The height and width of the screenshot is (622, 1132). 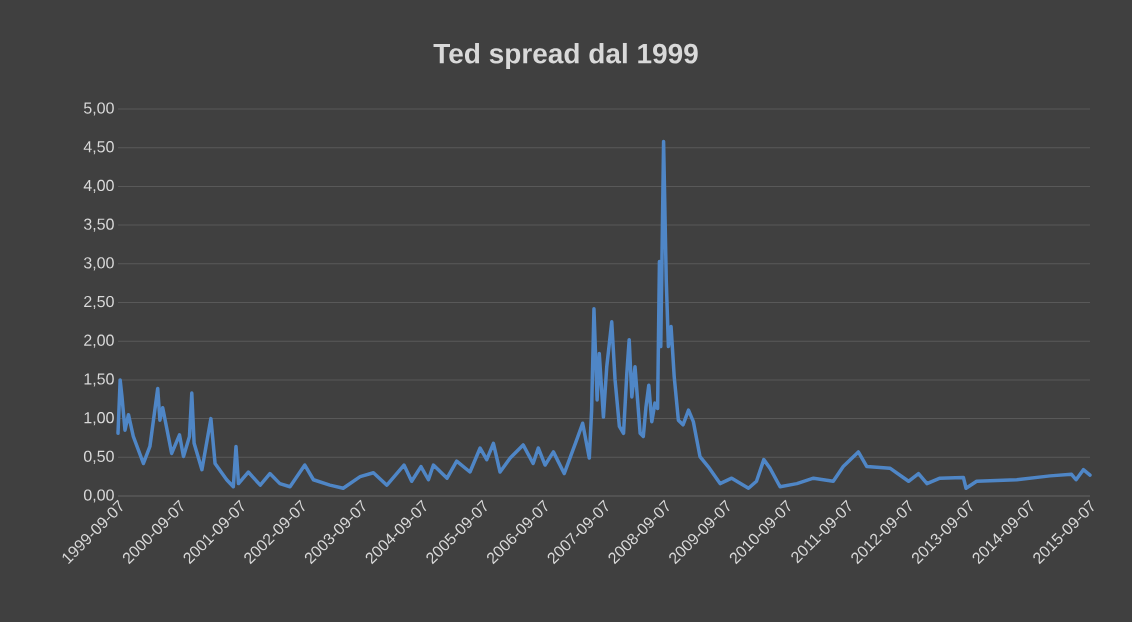 What do you see at coordinates (565, 56) in the screenshot?
I see `chart-title: Ted spread dal 1999` at bounding box center [565, 56].